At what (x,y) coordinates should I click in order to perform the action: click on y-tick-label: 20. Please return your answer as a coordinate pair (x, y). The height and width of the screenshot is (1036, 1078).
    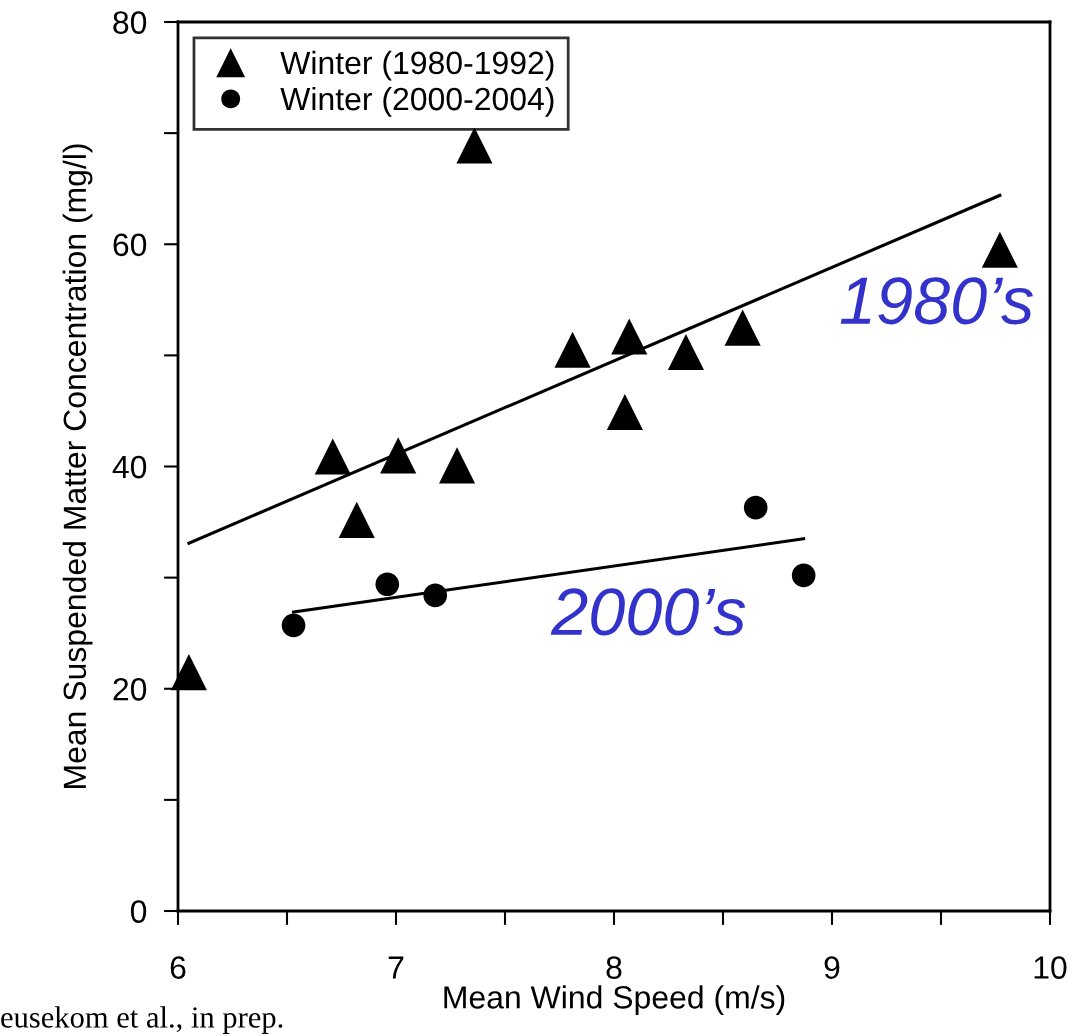
    Looking at the image, I should click on (130, 689).